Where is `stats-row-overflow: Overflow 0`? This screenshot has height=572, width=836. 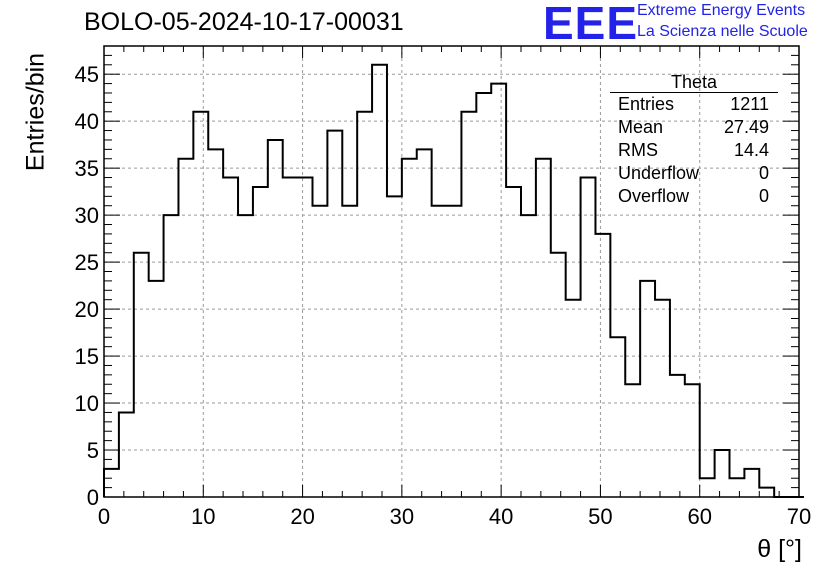
stats-row-overflow: Overflow 0 is located at coordinates (694, 196).